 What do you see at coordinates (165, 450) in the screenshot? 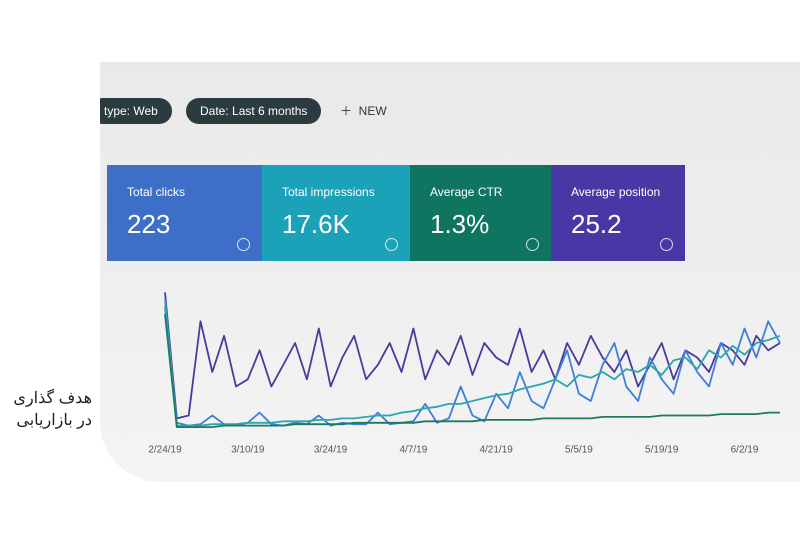
I see `x-tick-label: 2/24/19` at bounding box center [165, 450].